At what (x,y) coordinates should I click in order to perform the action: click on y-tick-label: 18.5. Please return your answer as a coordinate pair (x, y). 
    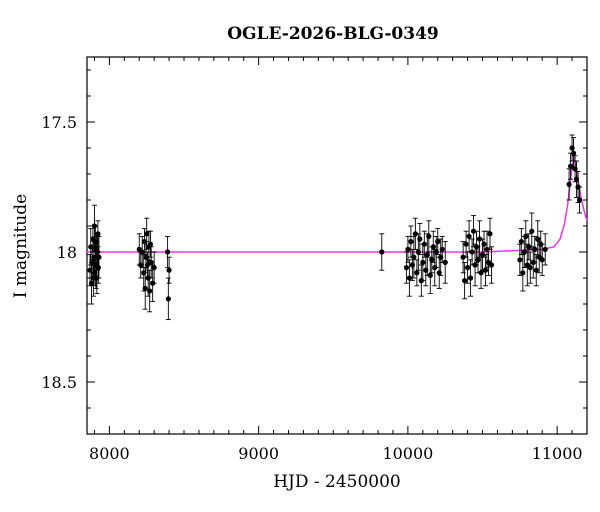
    Looking at the image, I should click on (59, 382).